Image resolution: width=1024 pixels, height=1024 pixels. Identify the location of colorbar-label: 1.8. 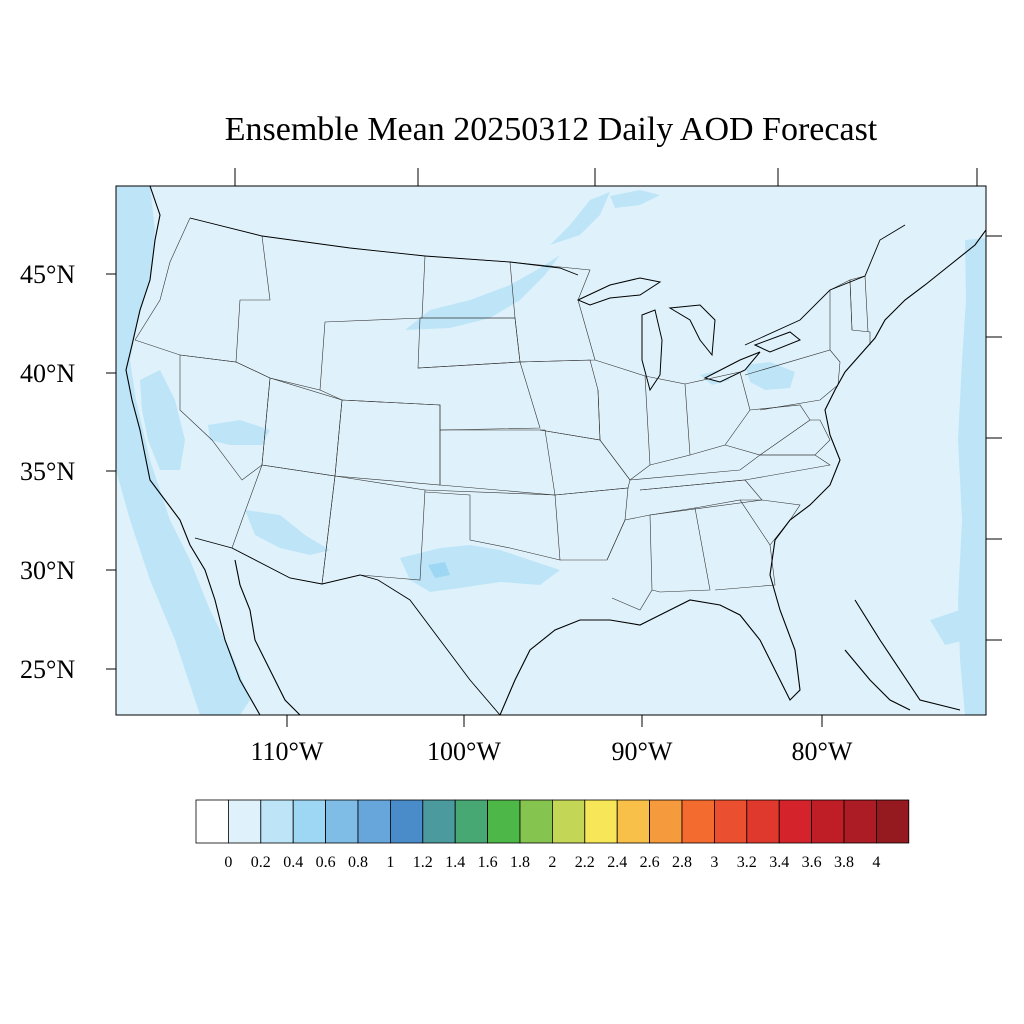
(520, 862).